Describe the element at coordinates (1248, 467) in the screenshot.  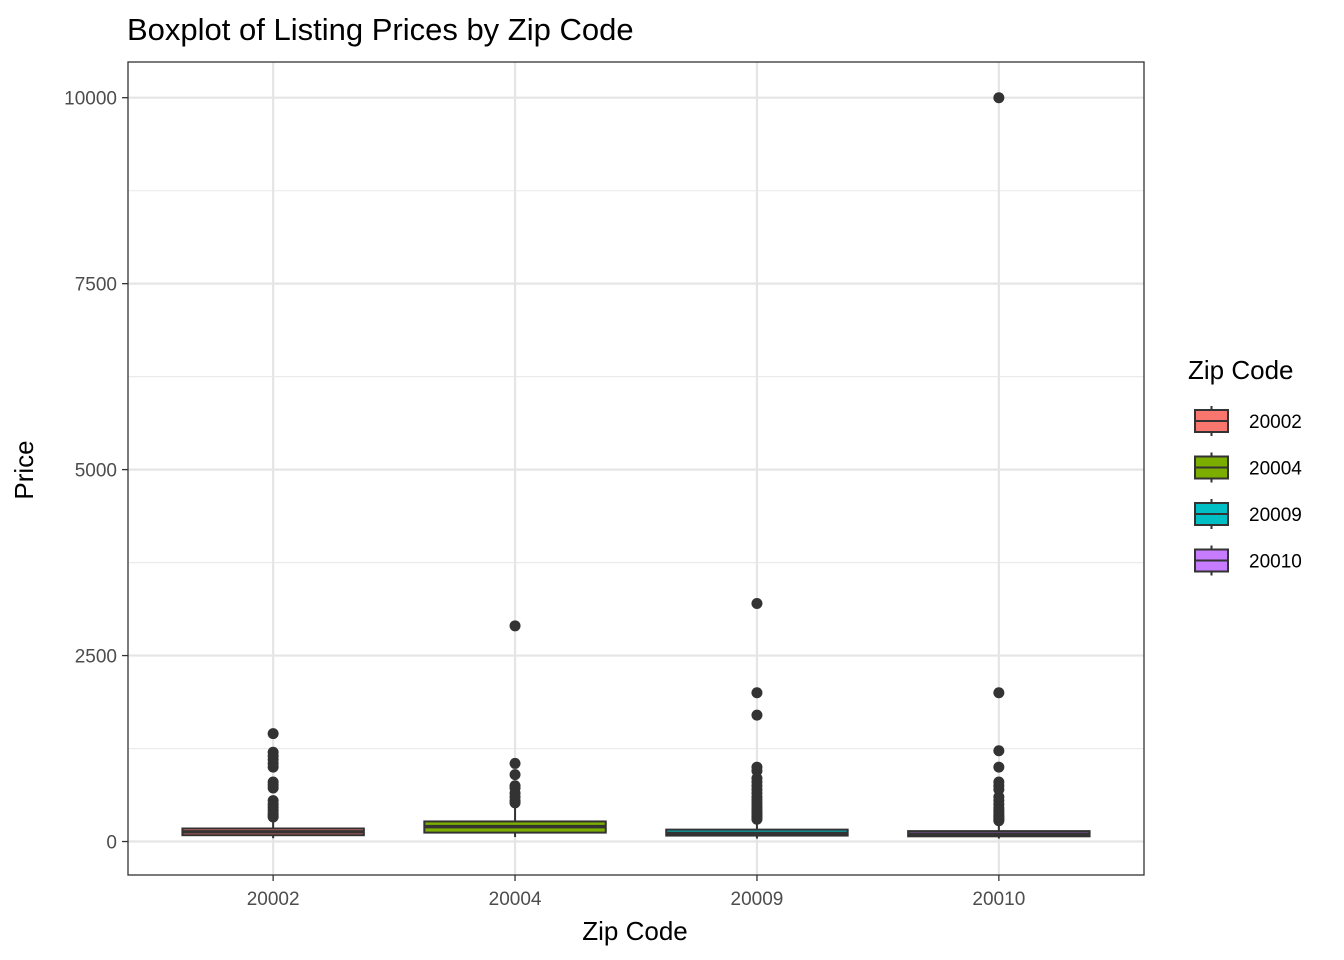
I see `legend-key-20004: 20004` at that location.